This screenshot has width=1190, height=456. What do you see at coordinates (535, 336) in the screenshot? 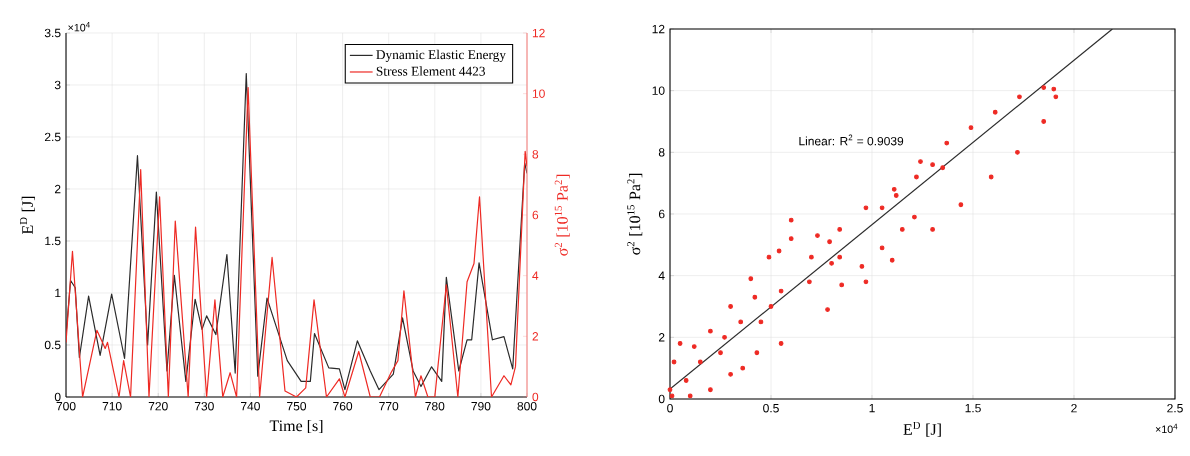
I see `y2-tick-label: 2` at bounding box center [535, 336].